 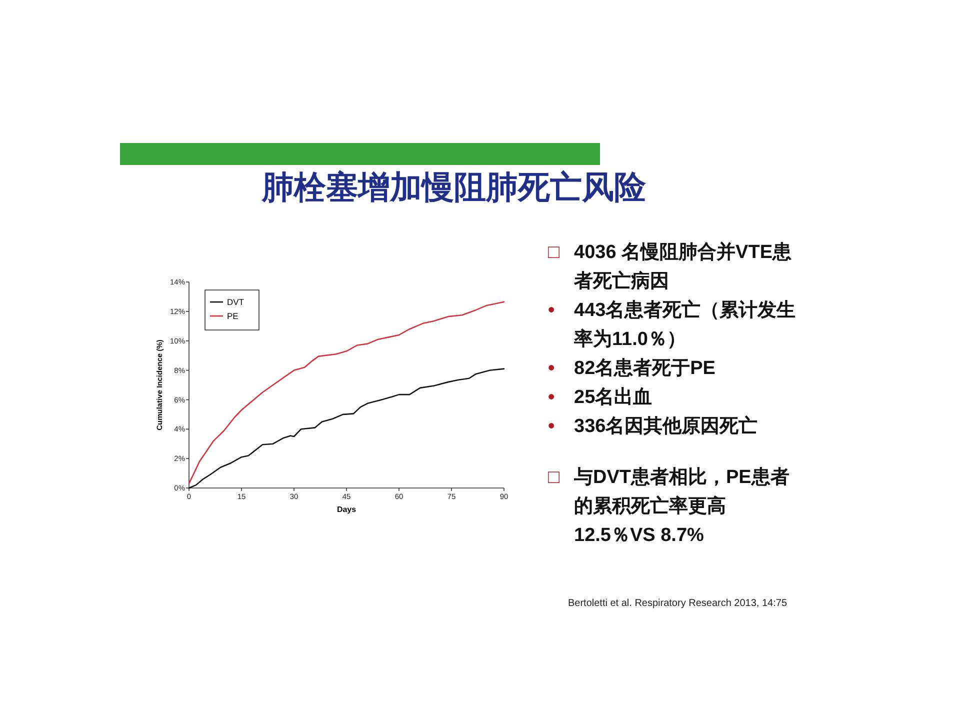 I want to click on text: • 336名因其他原因死亡, so click(x=653, y=426).